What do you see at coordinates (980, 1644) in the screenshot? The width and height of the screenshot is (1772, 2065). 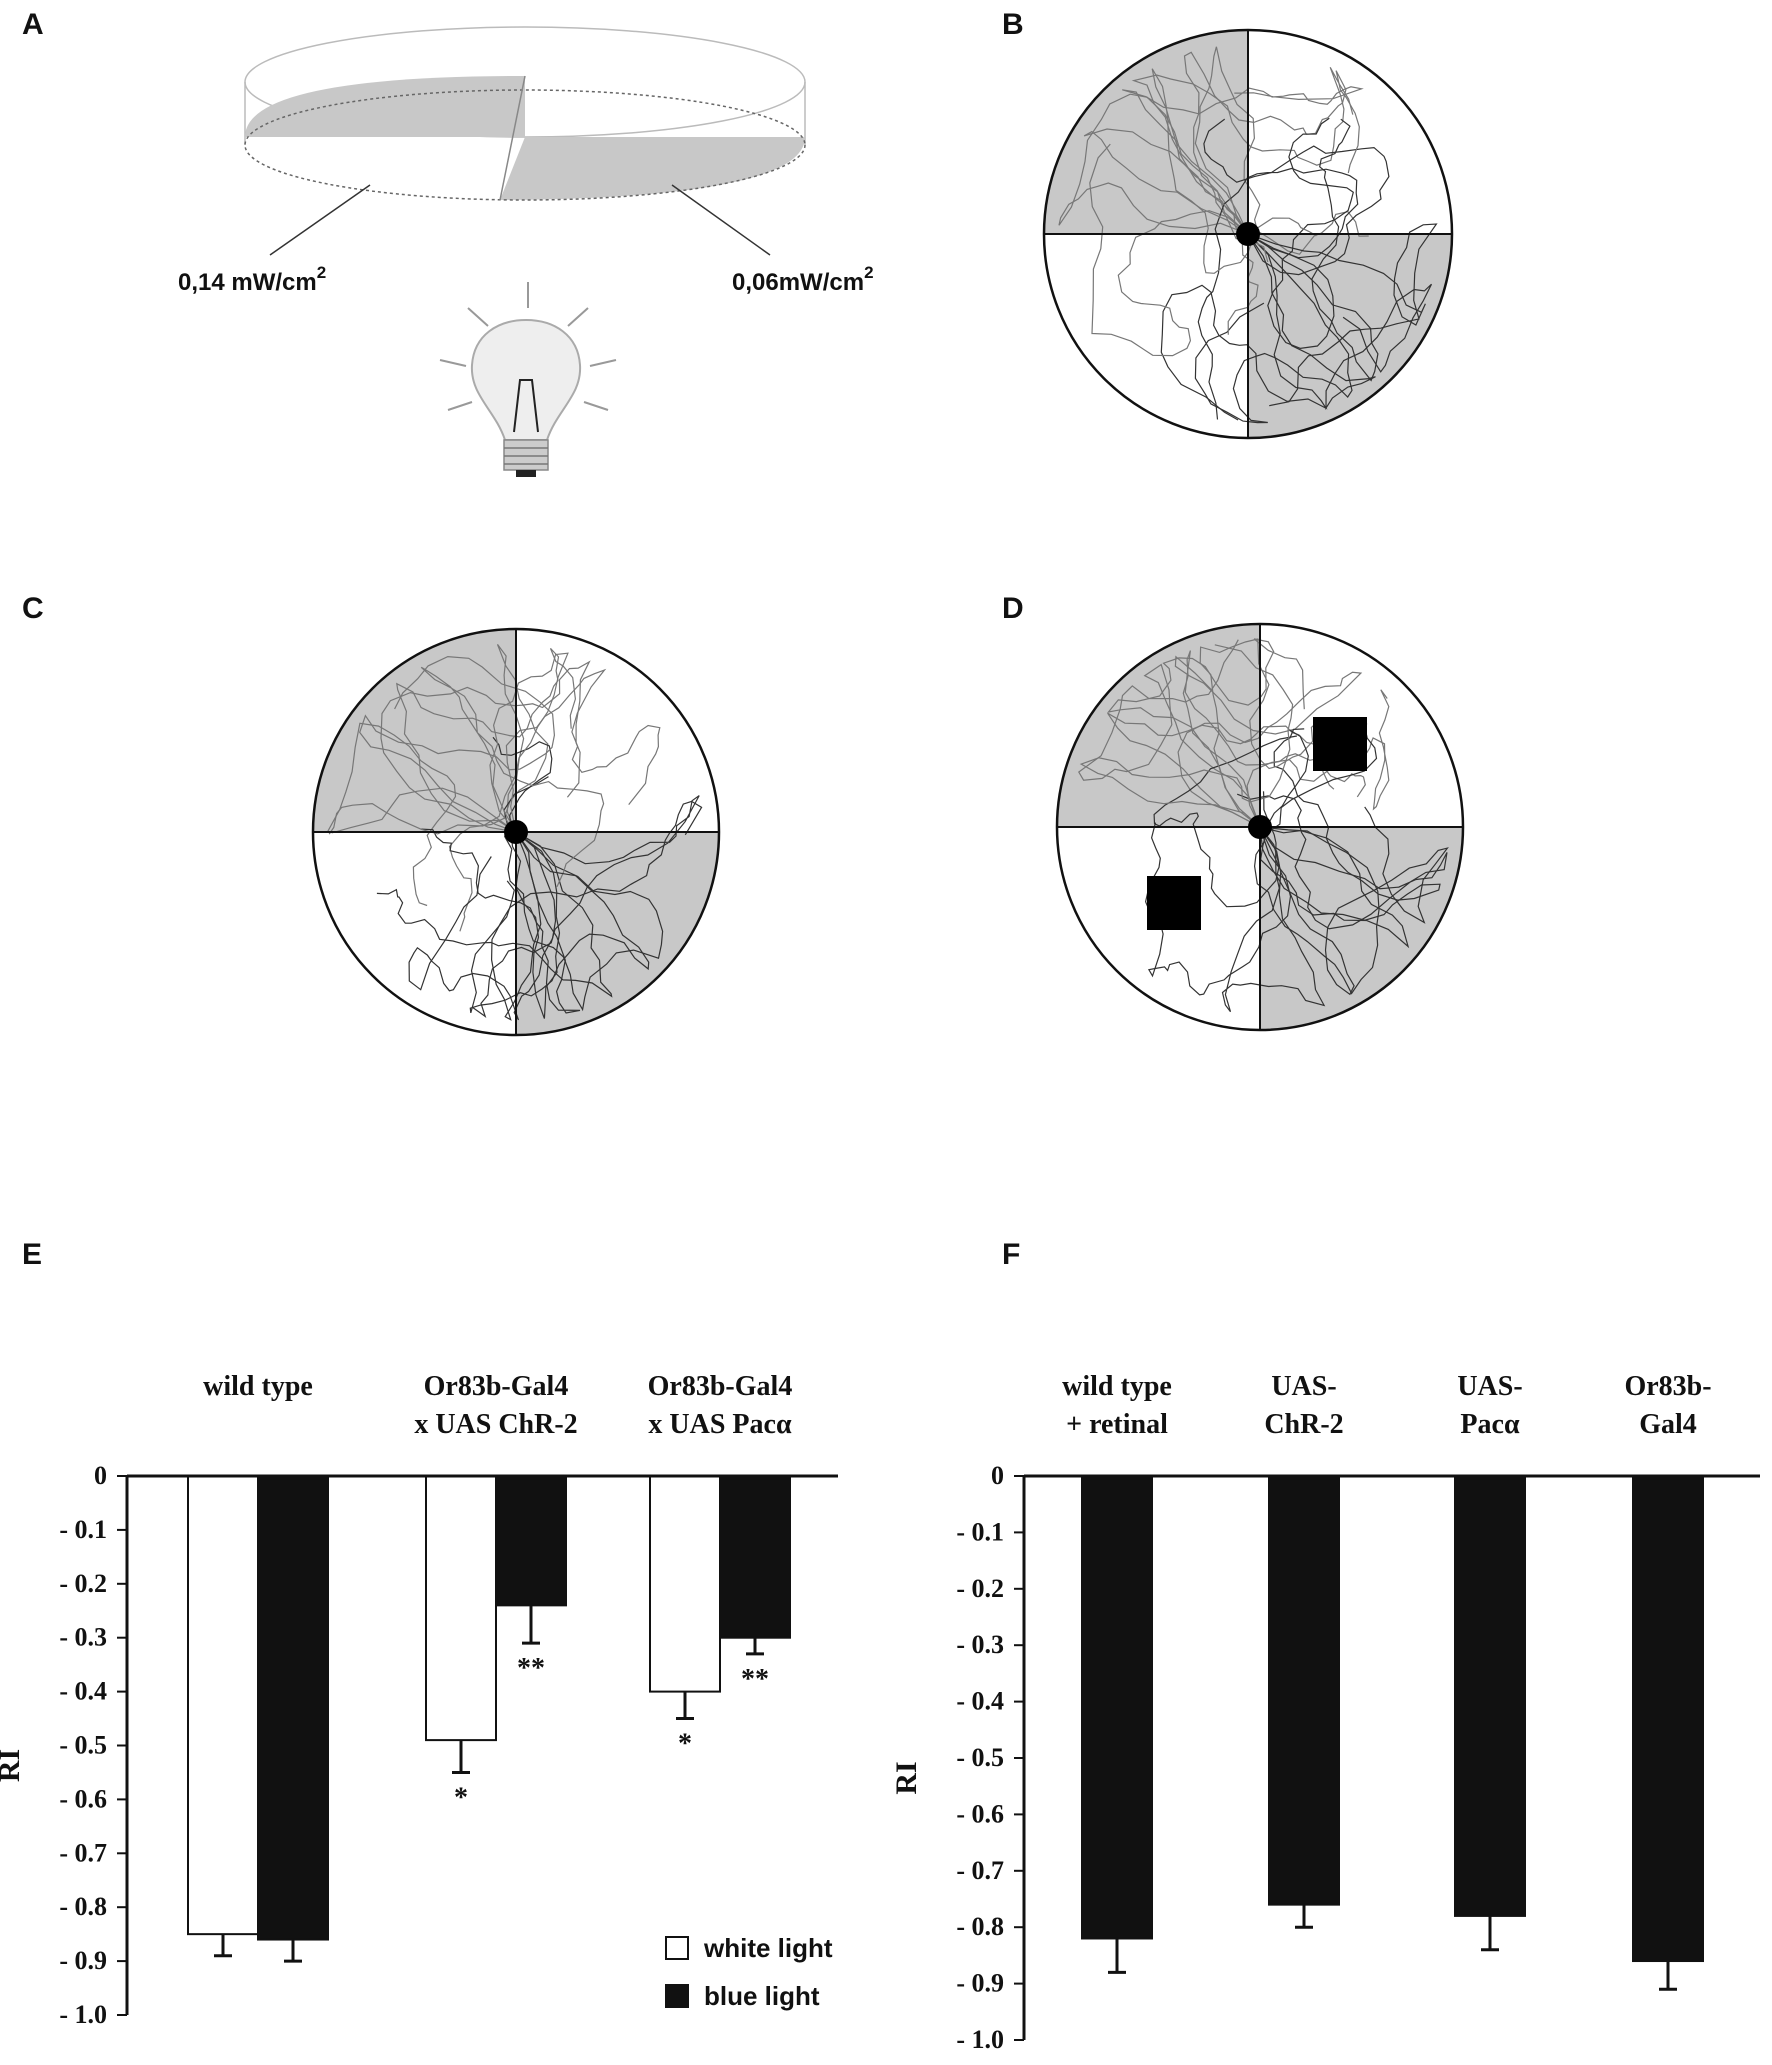 I see `chart-f-y-tick-label: - 0.3` at bounding box center [980, 1644].